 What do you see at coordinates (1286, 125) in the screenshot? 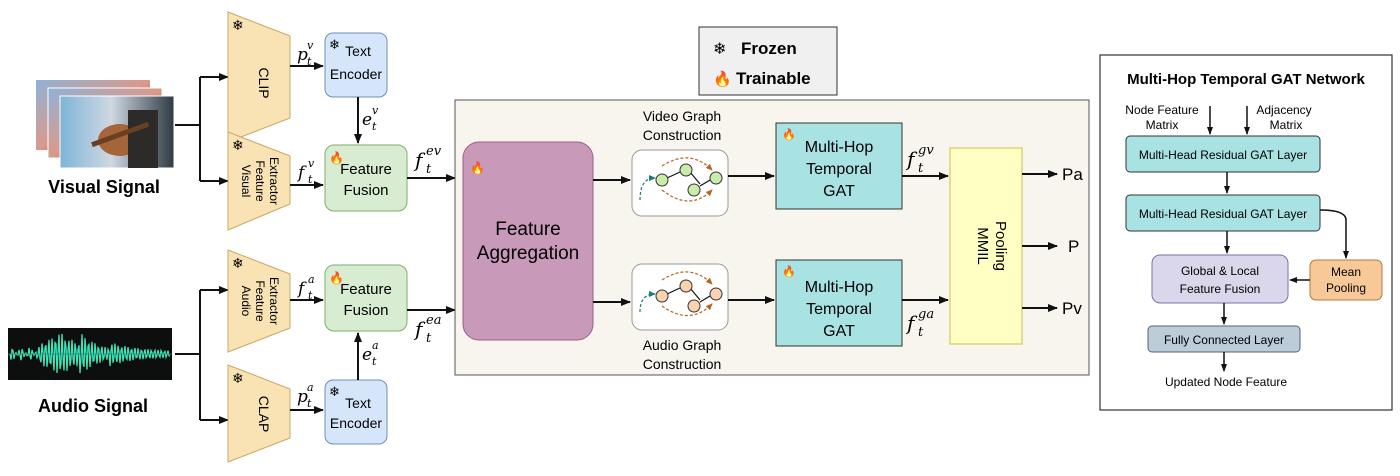
I see `adjacency-label-2: Matrix` at bounding box center [1286, 125].